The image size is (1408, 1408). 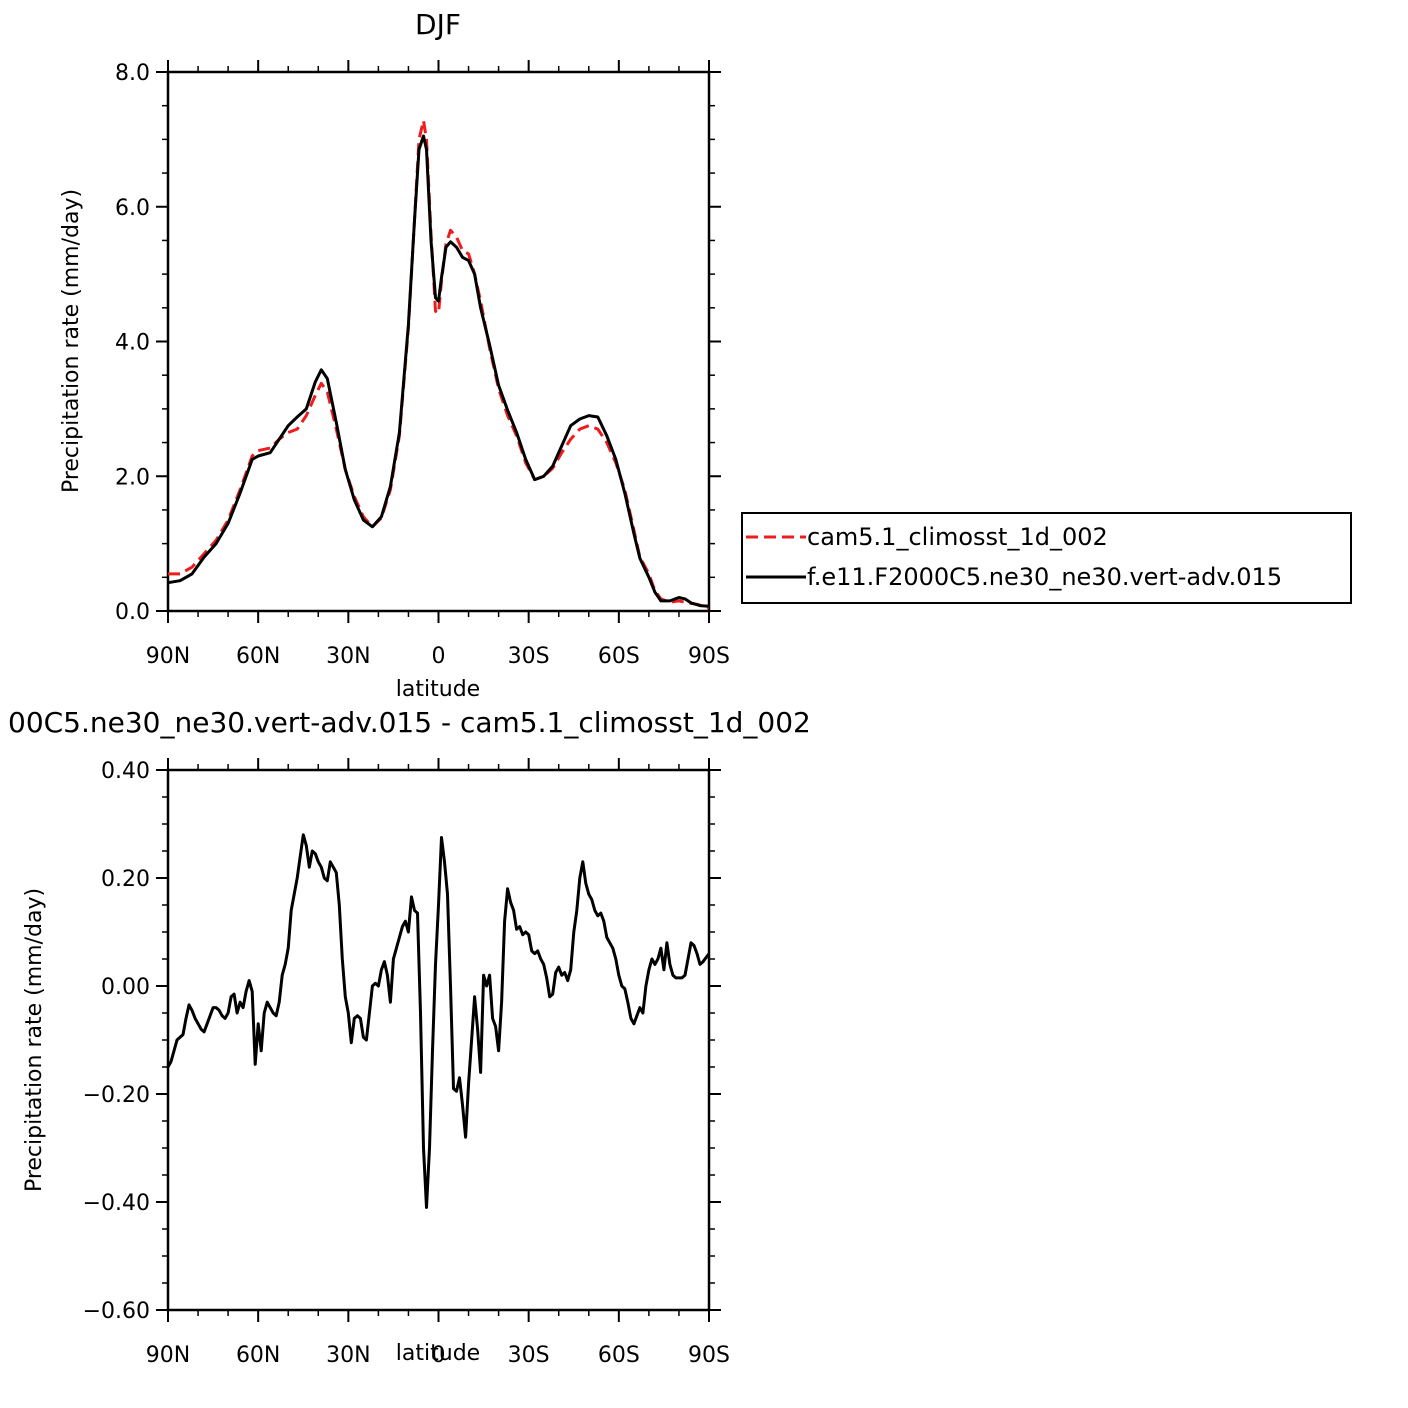 I want to click on bottom-x-tick-label: 30N, so click(x=348, y=1355).